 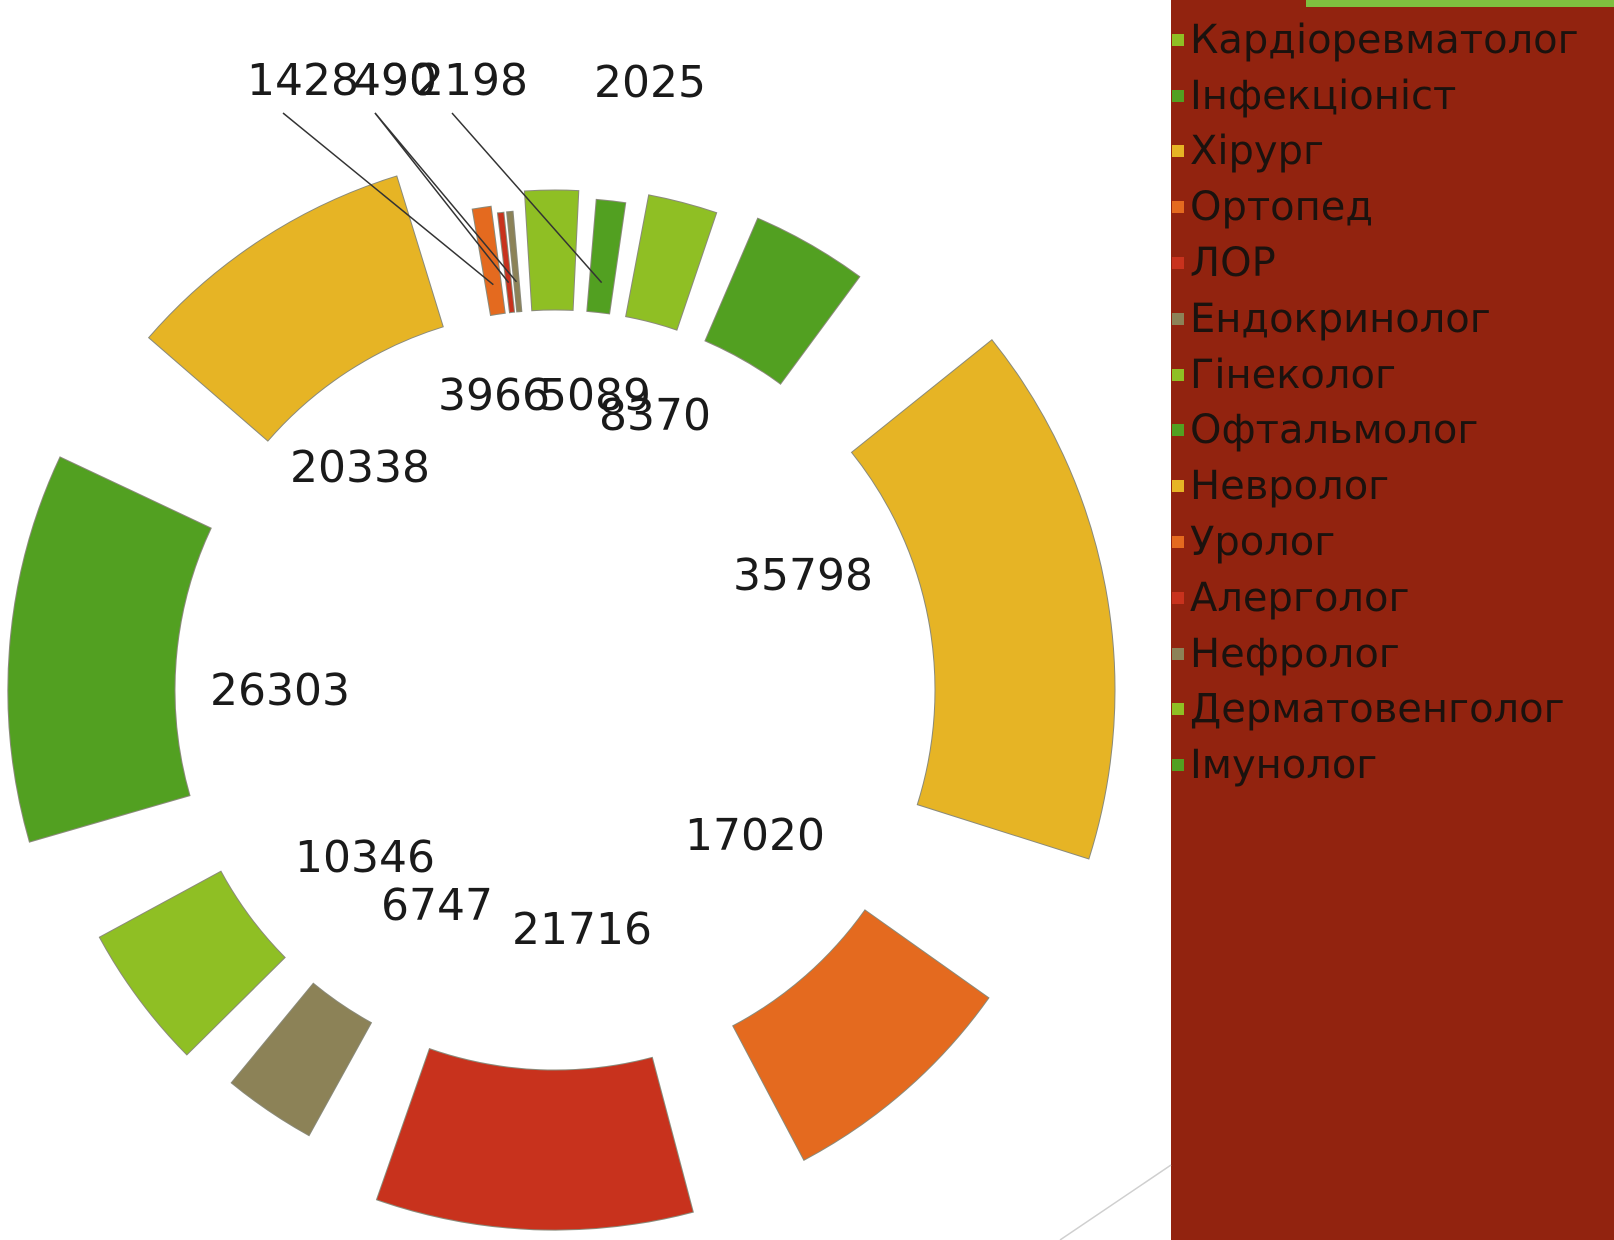 What do you see at coordinates (803, 575) in the screenshot?
I see `data-label: 35798` at bounding box center [803, 575].